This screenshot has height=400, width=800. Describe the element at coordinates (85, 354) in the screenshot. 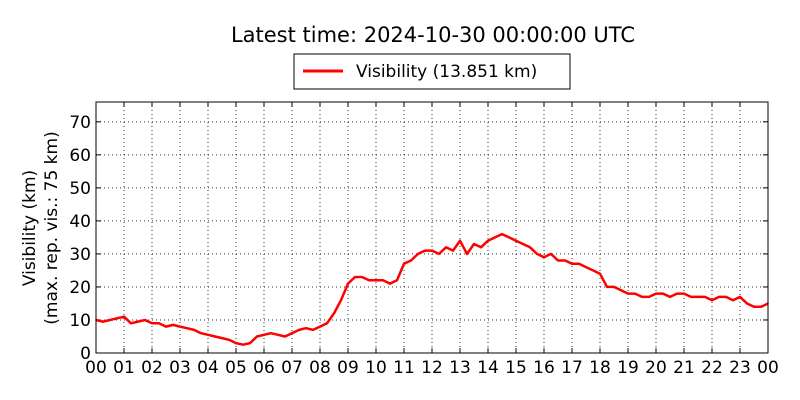

I see `y-tick-label: 0` at that location.